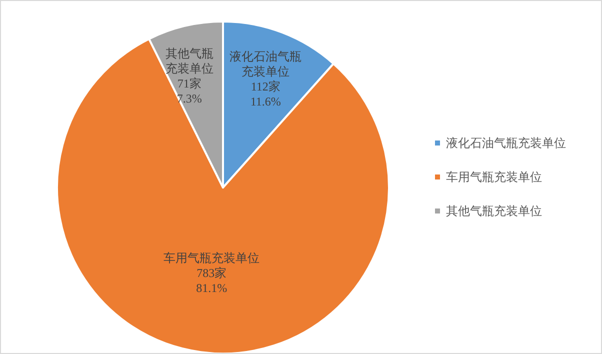 This screenshot has width=602, height=354. What do you see at coordinates (266, 79) in the screenshot?
I see `data-label: 液化石油气瓶充装单位 112家 11.6%` at bounding box center [266, 79].